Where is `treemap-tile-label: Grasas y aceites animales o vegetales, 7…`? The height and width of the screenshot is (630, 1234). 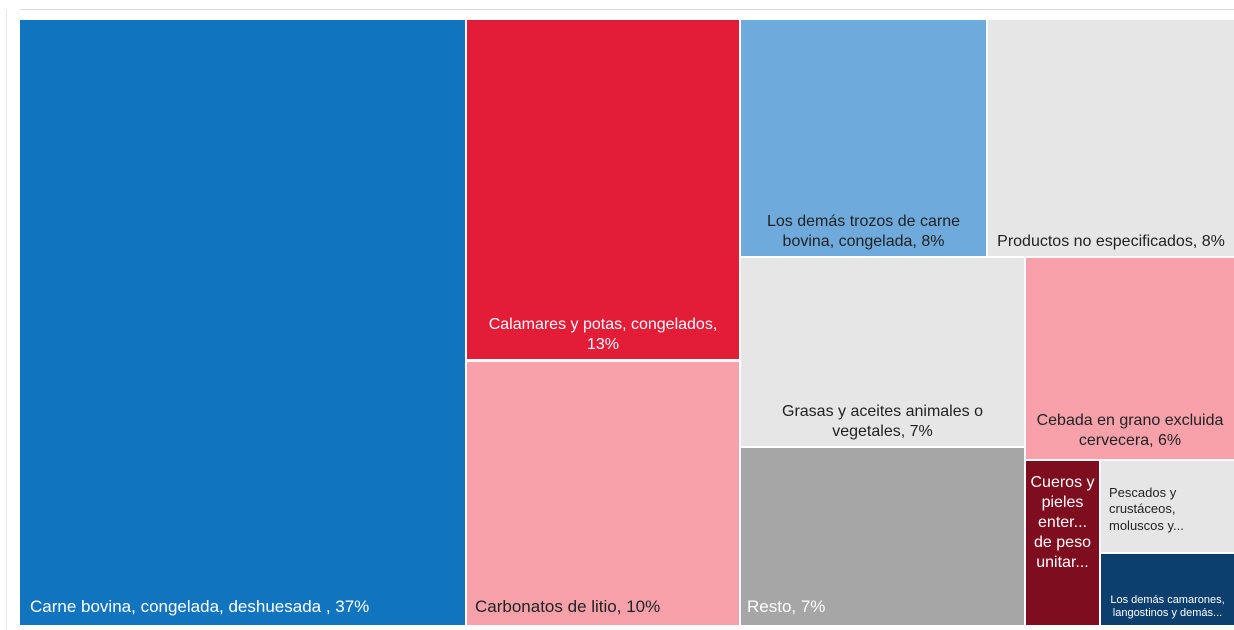 treemap-tile-label: Grasas y aceites animales o vegetales, 7… is located at coordinates (882, 421).